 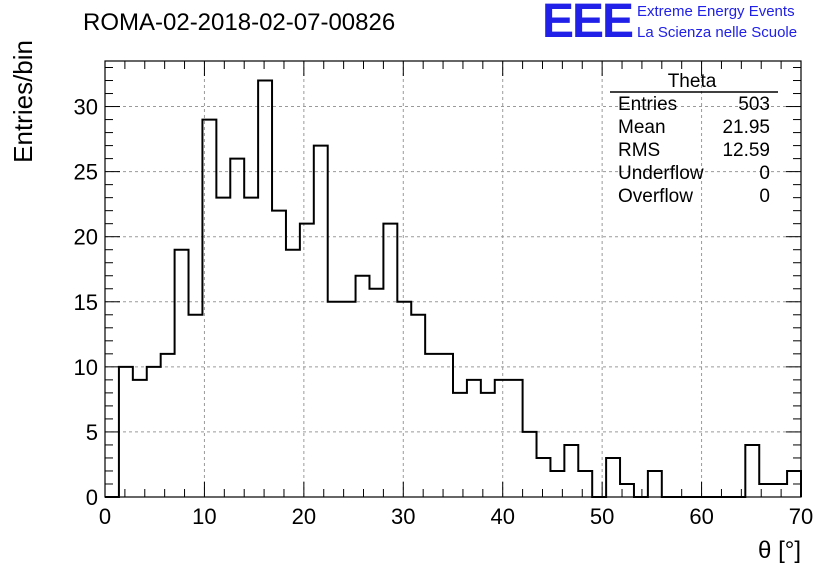 I want to click on run-title: ROMA-02-2018-02-07-00826, so click(x=239, y=22).